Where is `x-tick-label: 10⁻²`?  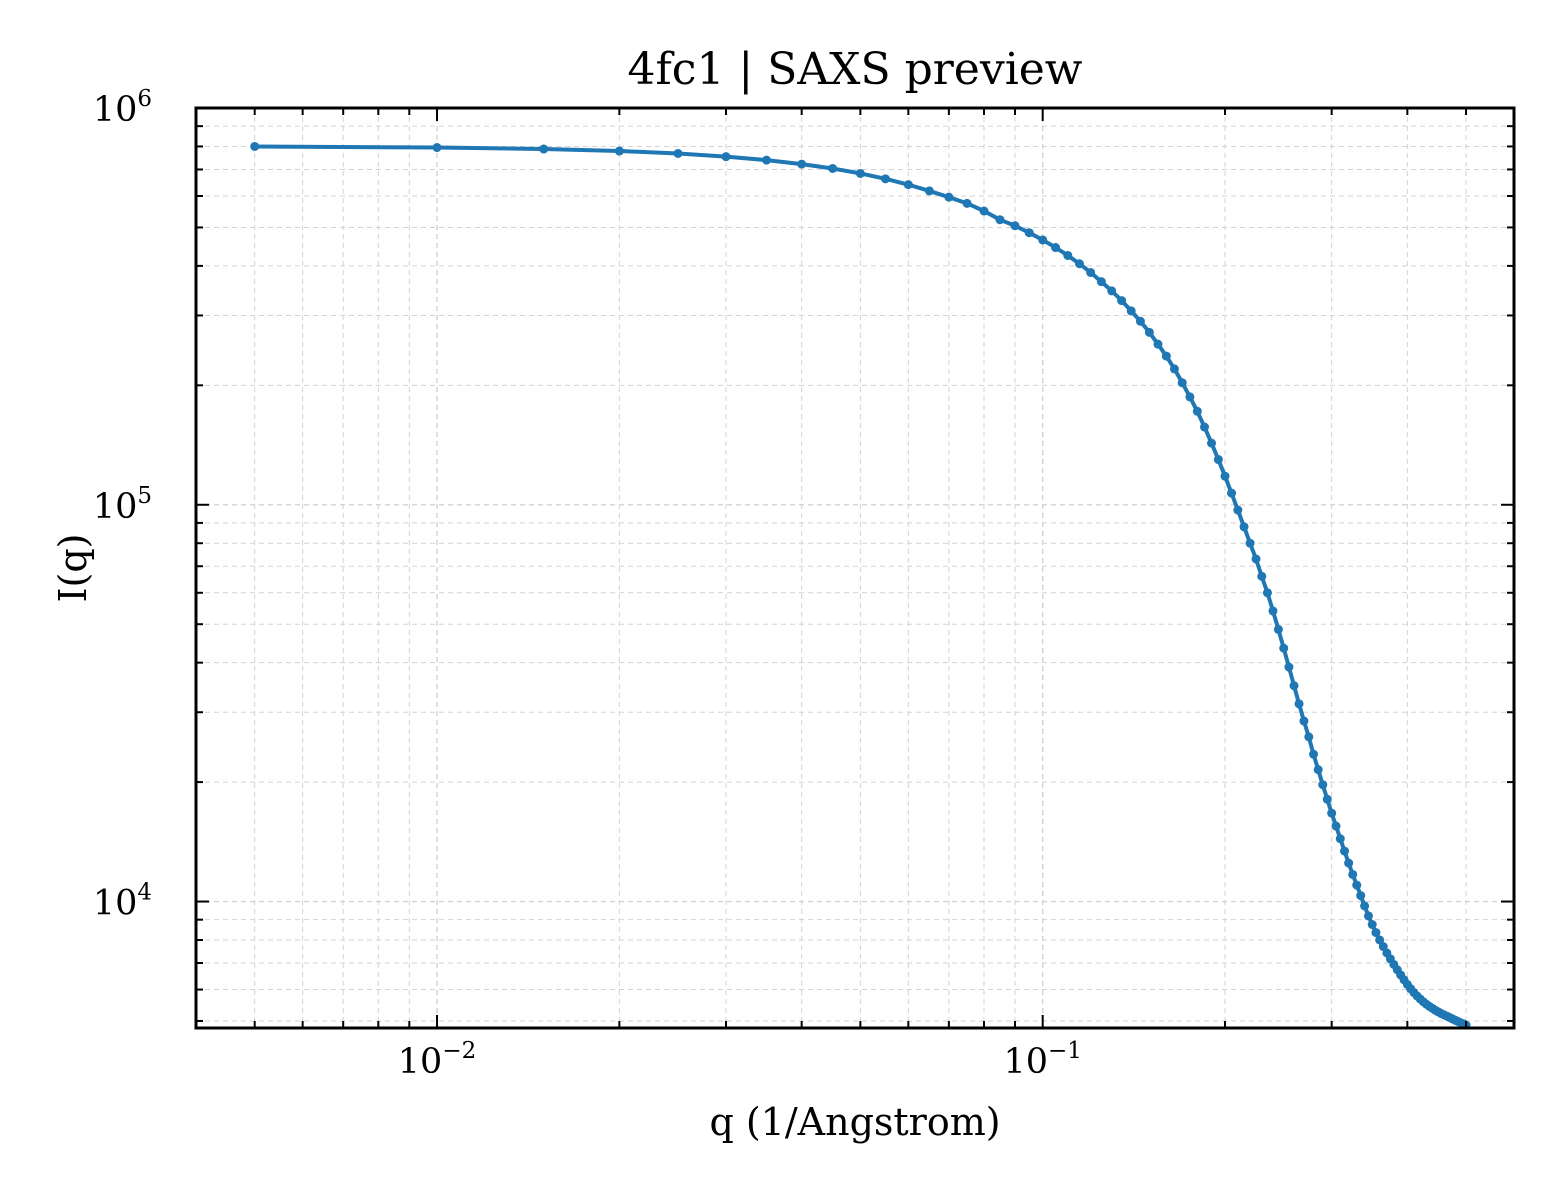
x-tick-label: 10⁻² is located at coordinates (437, 1060).